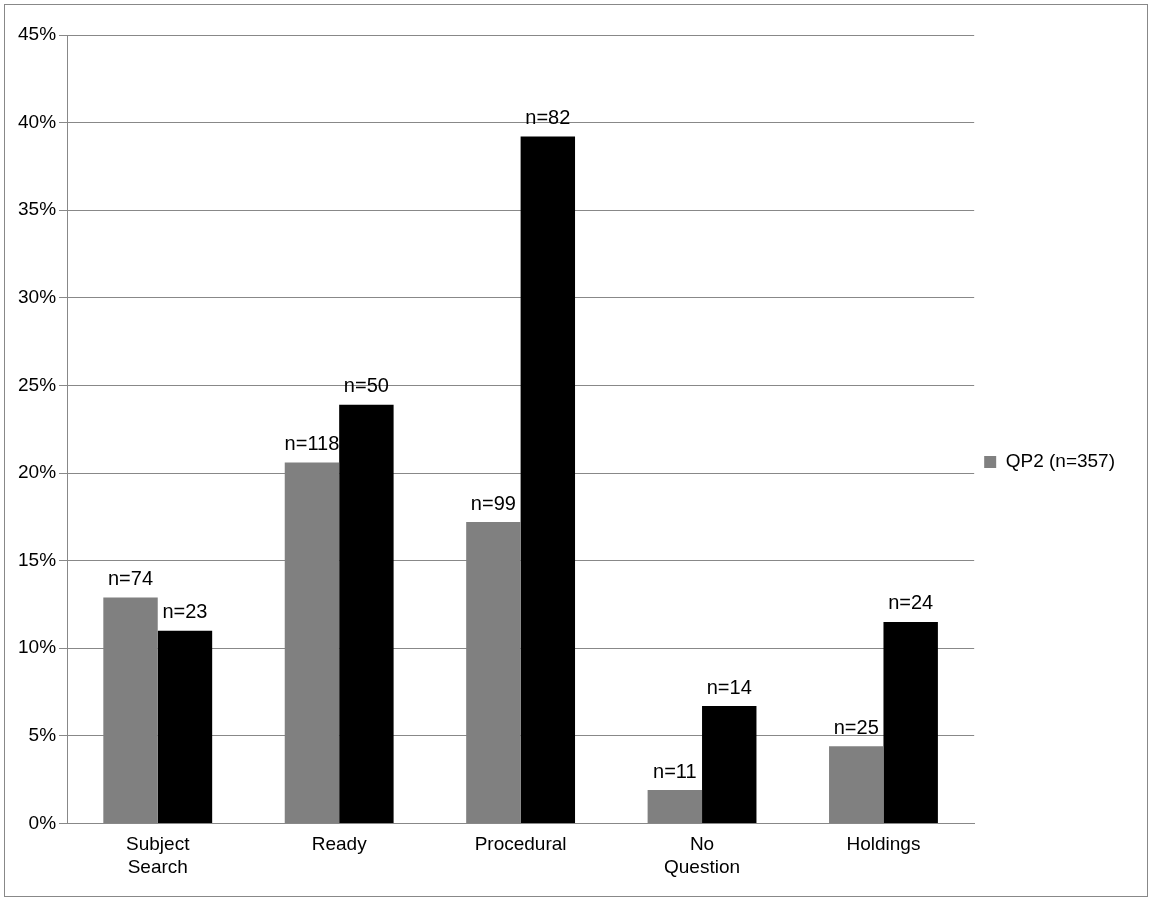 The width and height of the screenshot is (1154, 903). Describe the element at coordinates (702, 855) in the screenshot. I see `x-tick-label: No Question` at that location.